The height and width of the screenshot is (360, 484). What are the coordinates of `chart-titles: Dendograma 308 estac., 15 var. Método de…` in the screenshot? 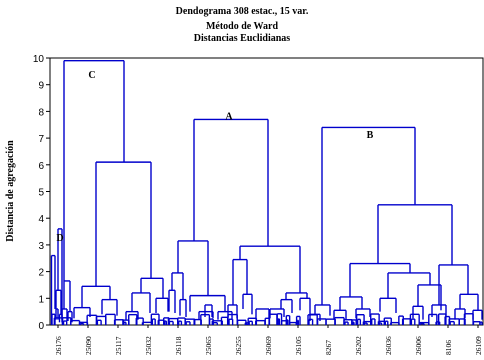 It's located at (242, 25).